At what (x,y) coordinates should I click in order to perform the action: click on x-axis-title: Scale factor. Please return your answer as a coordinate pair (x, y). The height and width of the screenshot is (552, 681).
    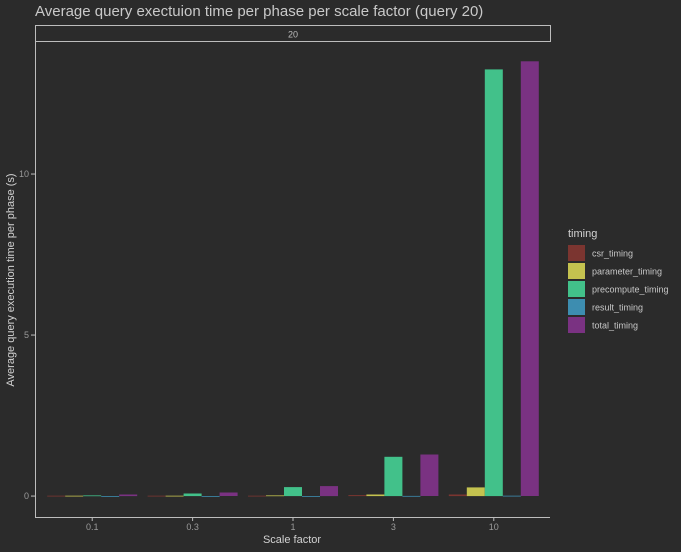
    Looking at the image, I should click on (292, 540).